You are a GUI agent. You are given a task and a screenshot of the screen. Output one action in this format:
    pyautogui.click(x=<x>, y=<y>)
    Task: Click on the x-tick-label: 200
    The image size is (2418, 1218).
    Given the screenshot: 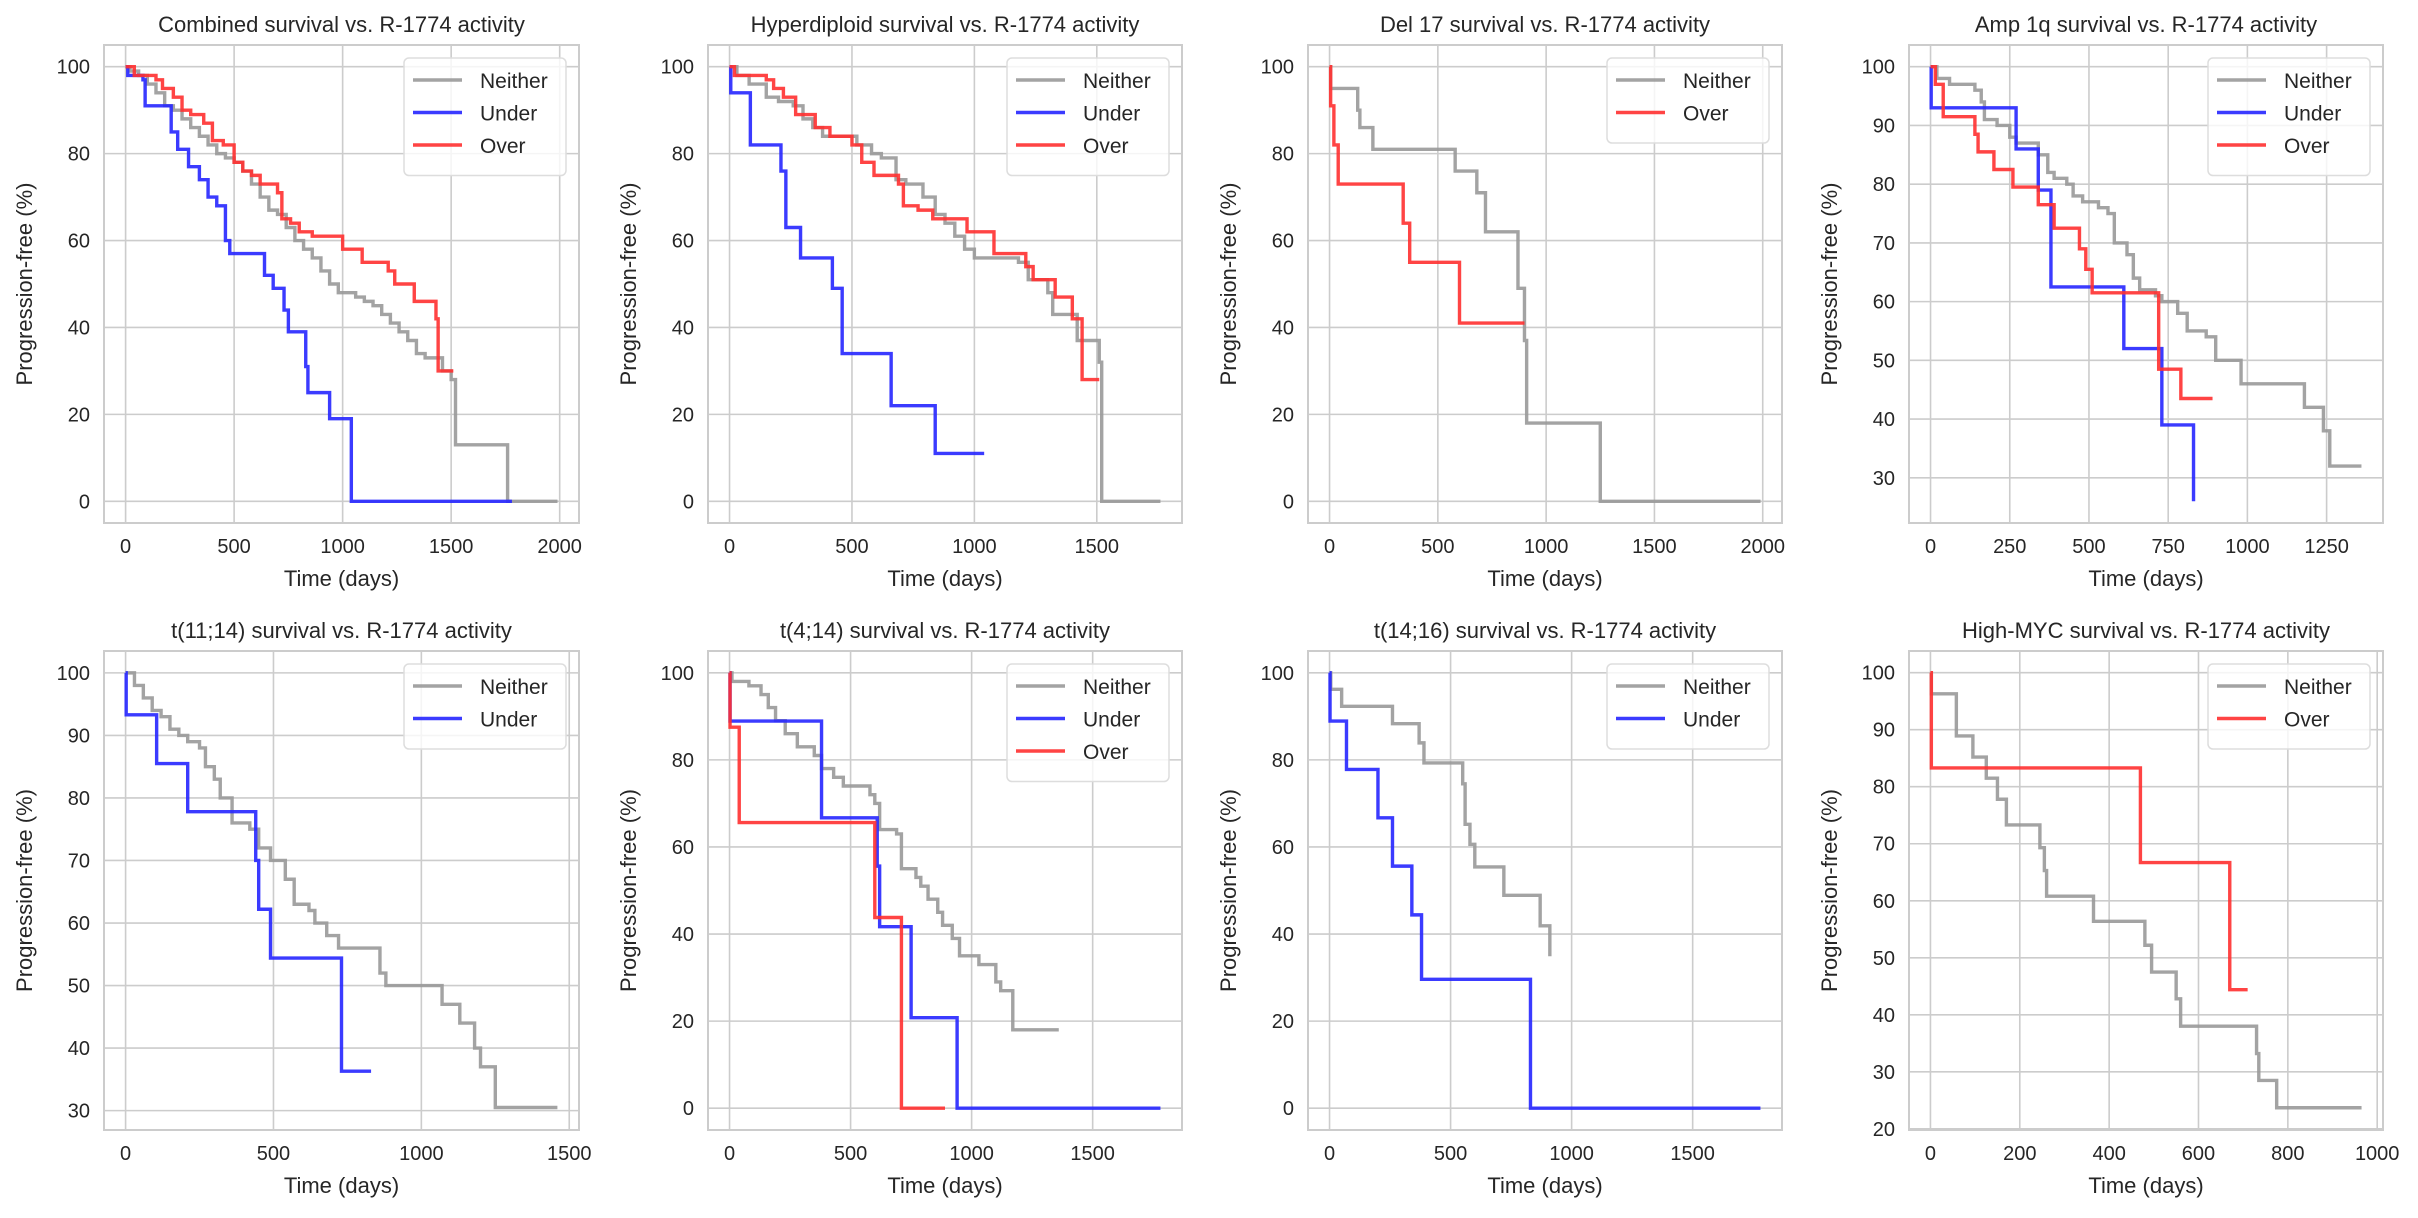 What is the action you would take?
    pyautogui.click(x=2019, y=1154)
    